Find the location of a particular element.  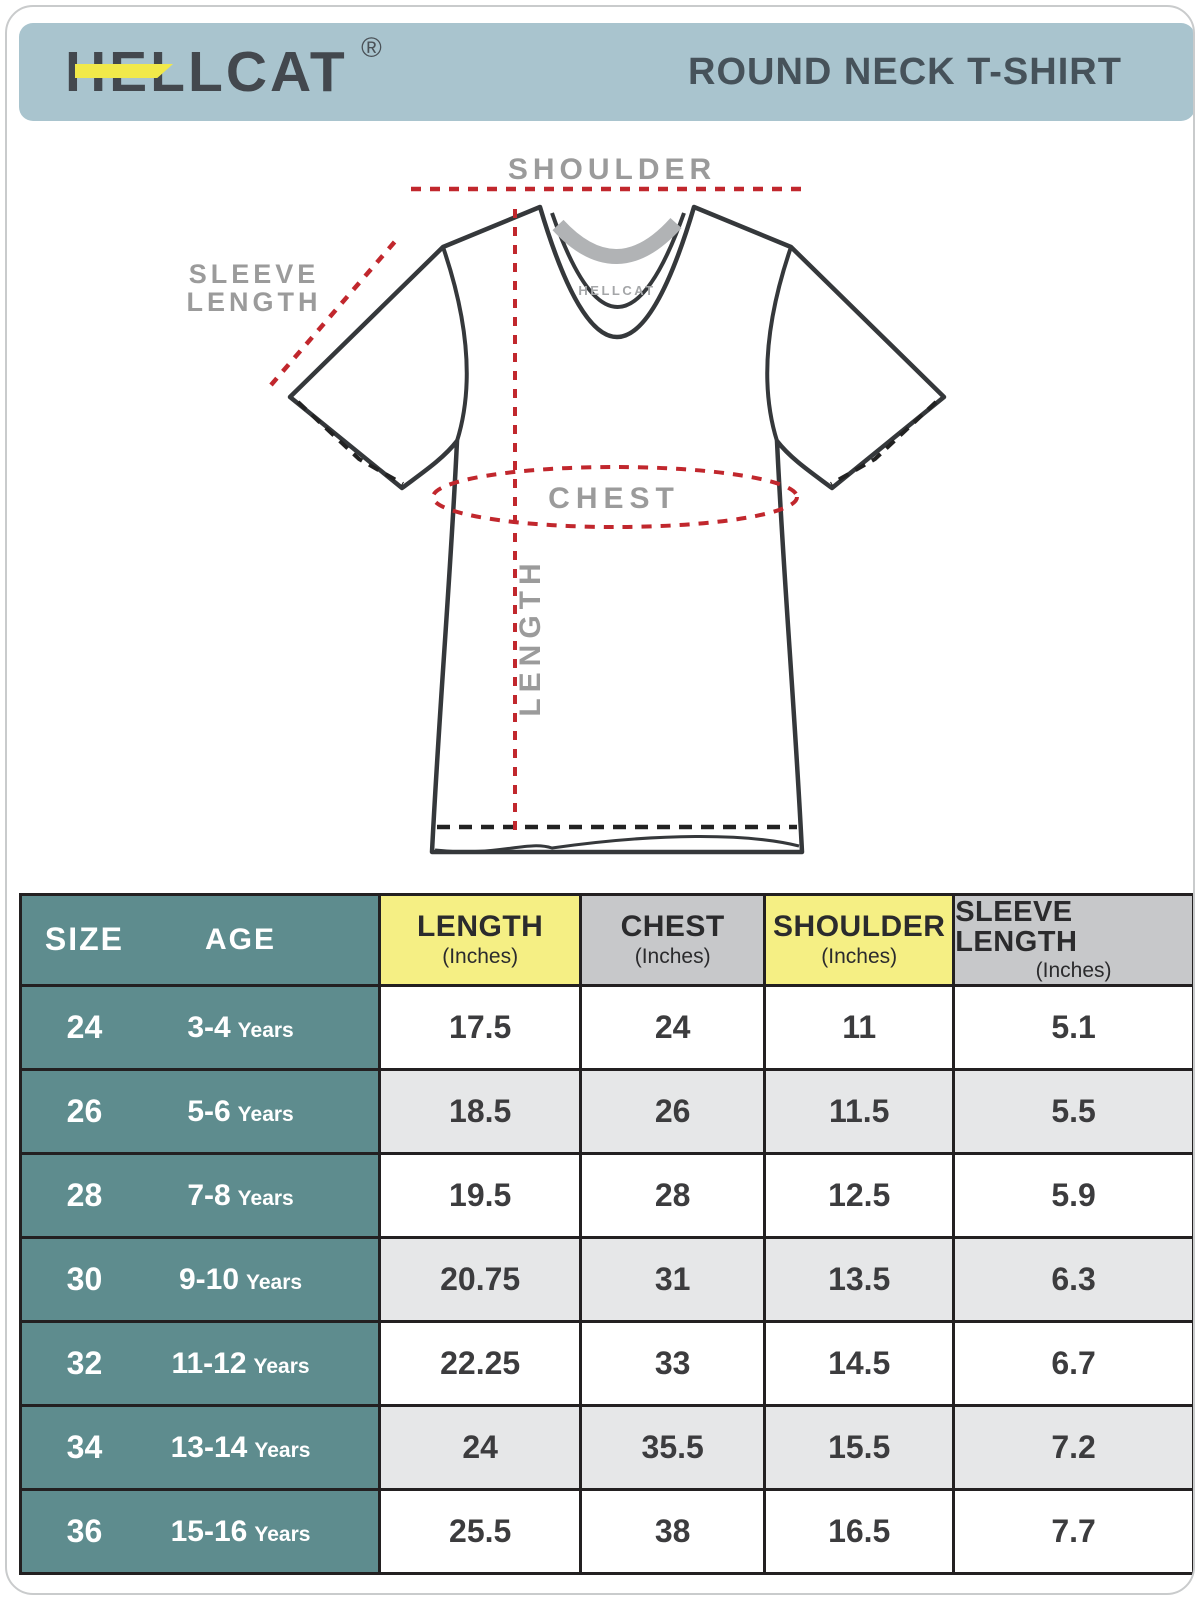

size-value: 26 is located at coordinates (84, 1111).